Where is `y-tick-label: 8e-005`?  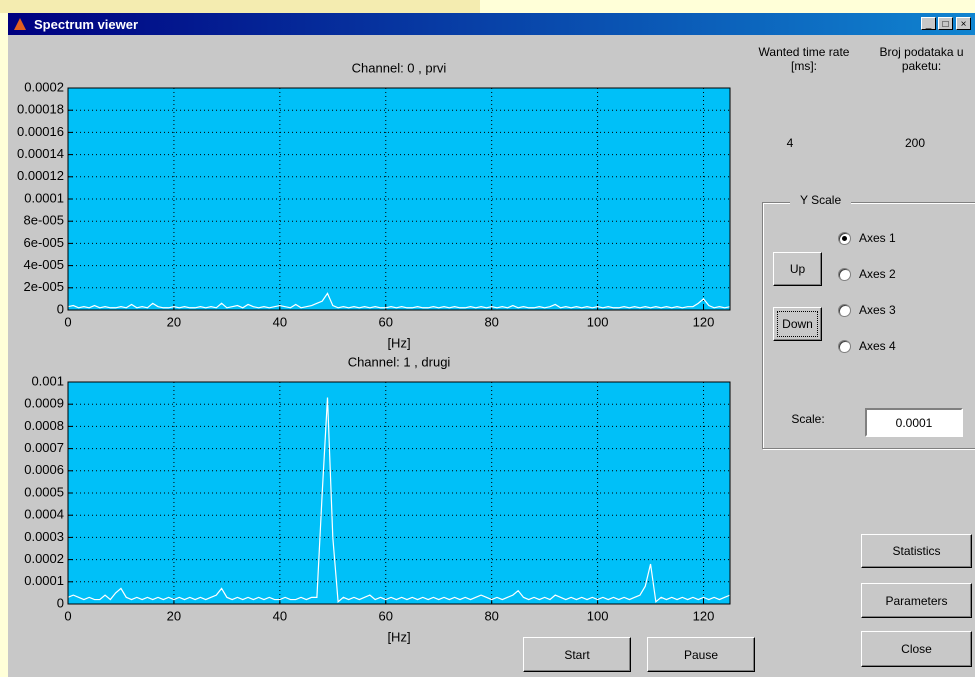
y-tick-label: 8e-005 is located at coordinates (44, 220).